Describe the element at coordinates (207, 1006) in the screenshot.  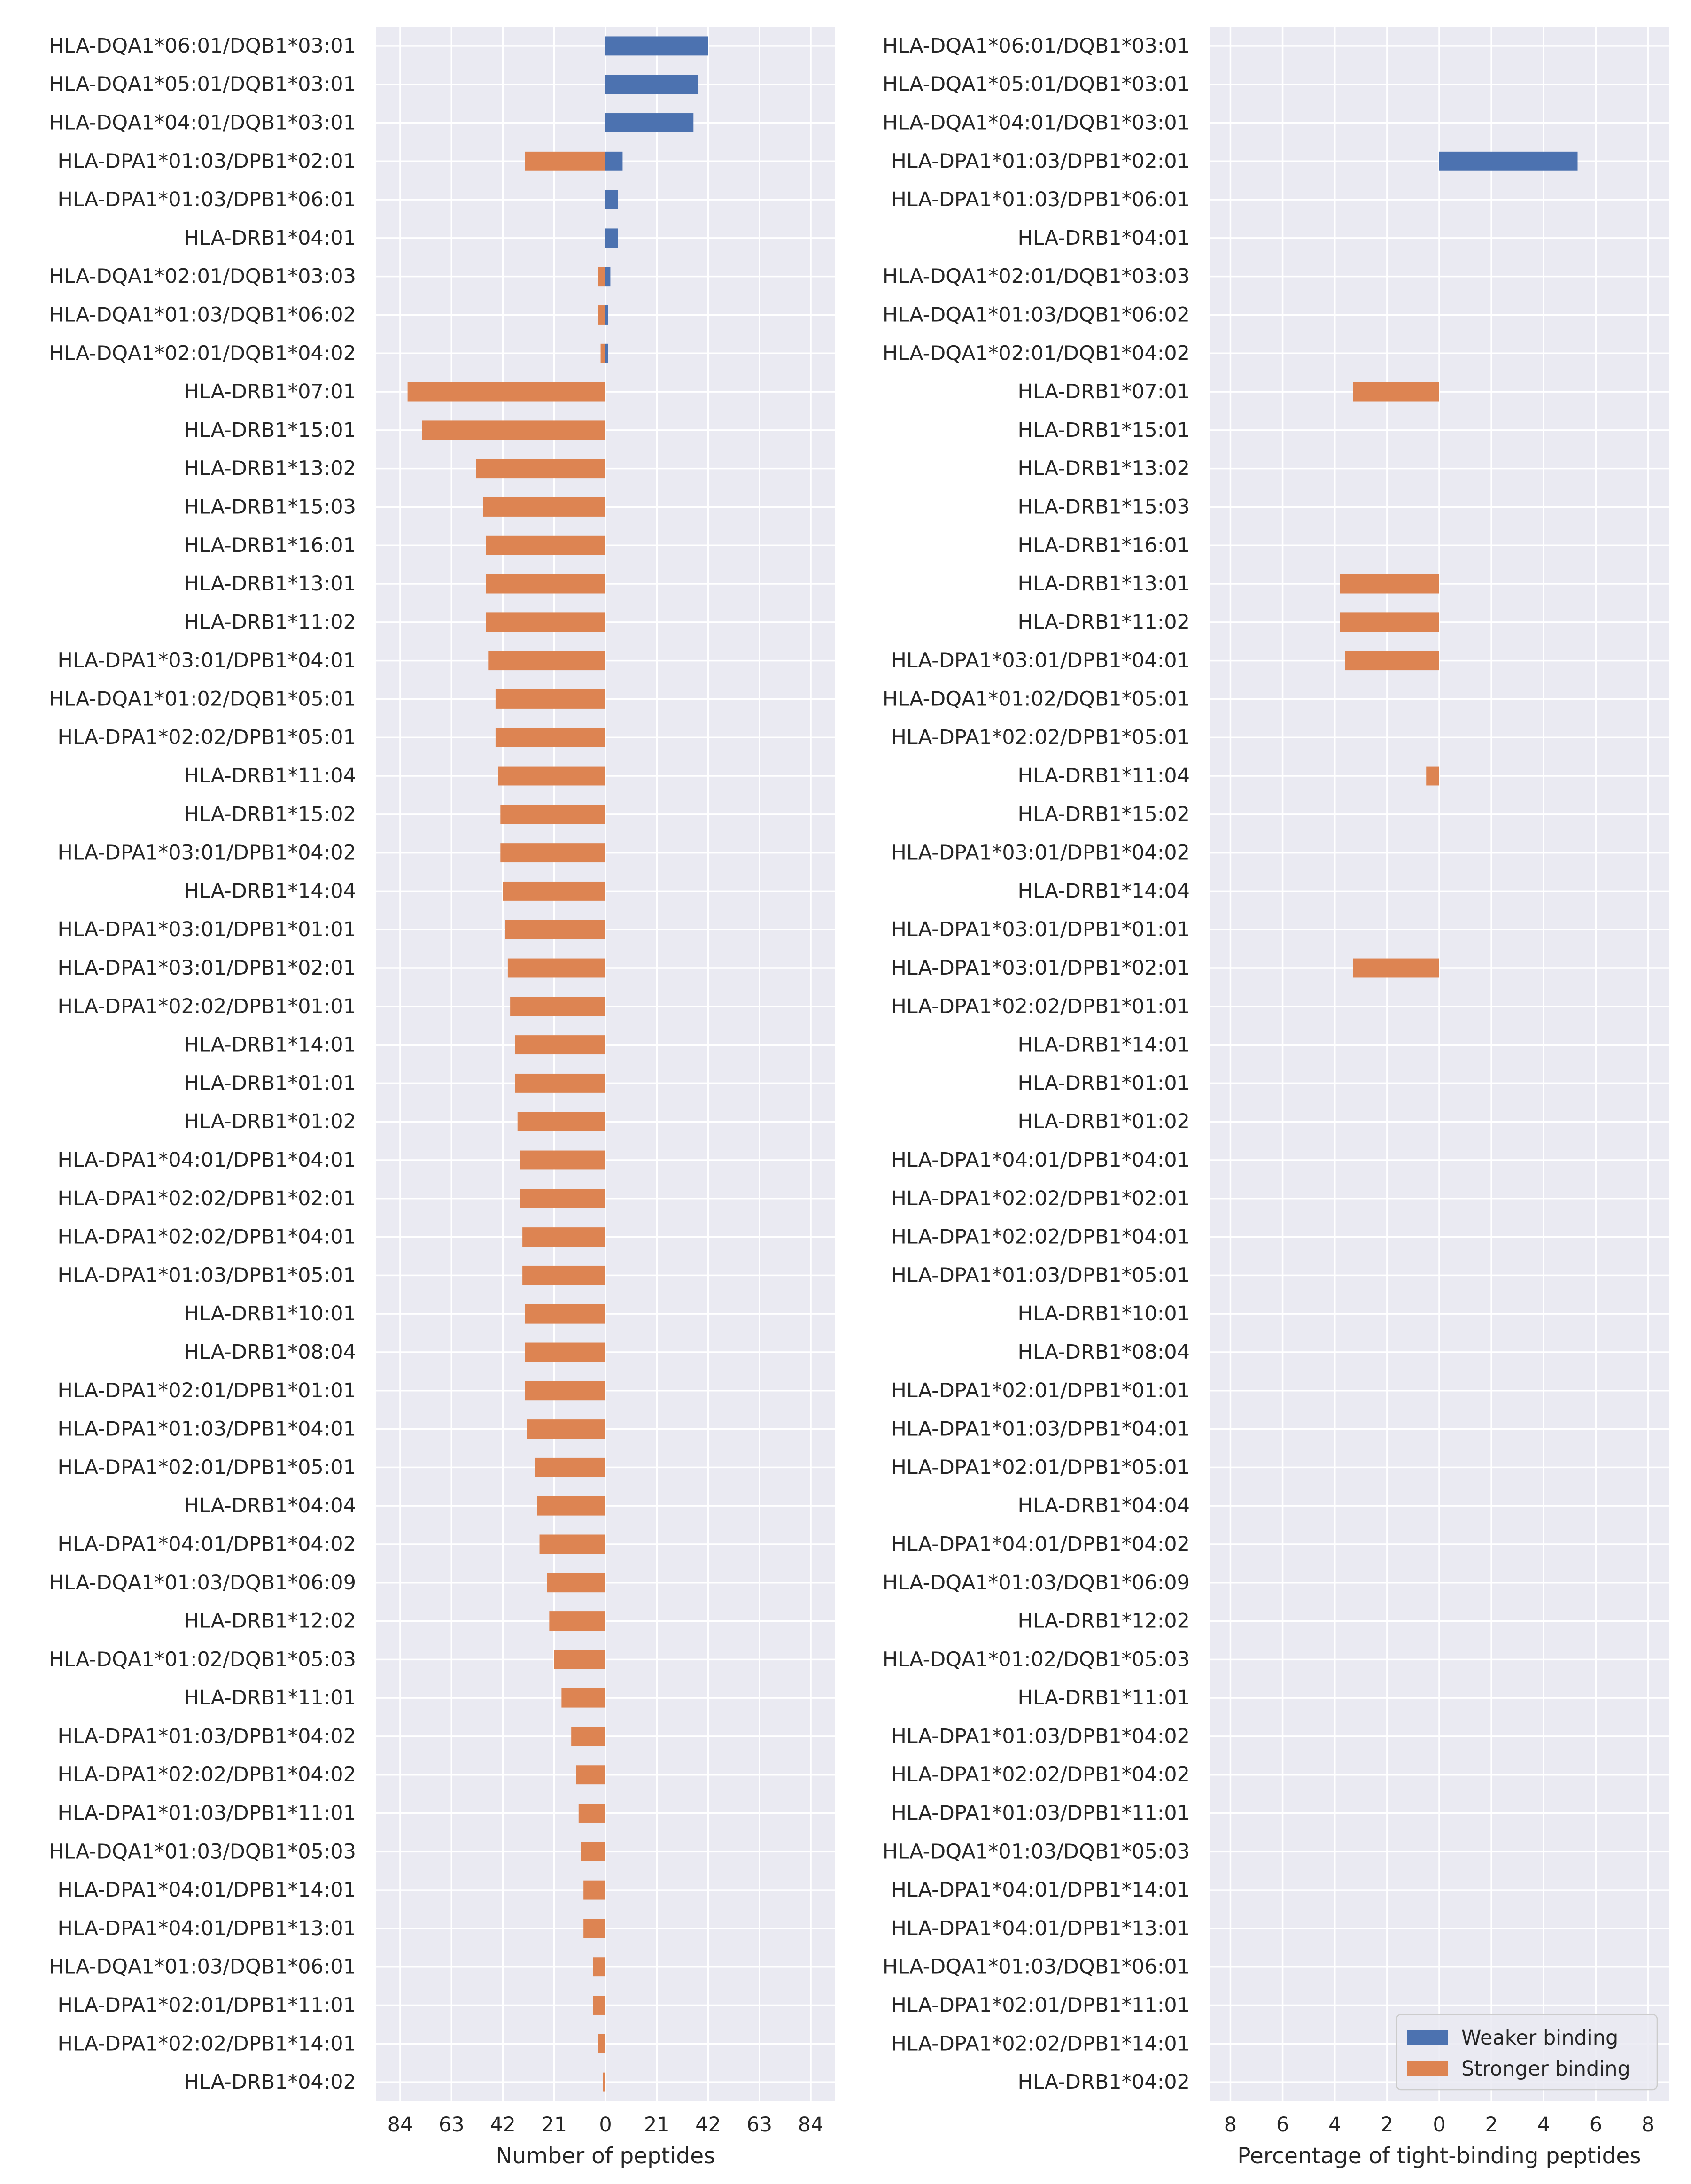
I see `y-tick-label: HLA-DPA1*02:02/DPB1*01:01` at that location.